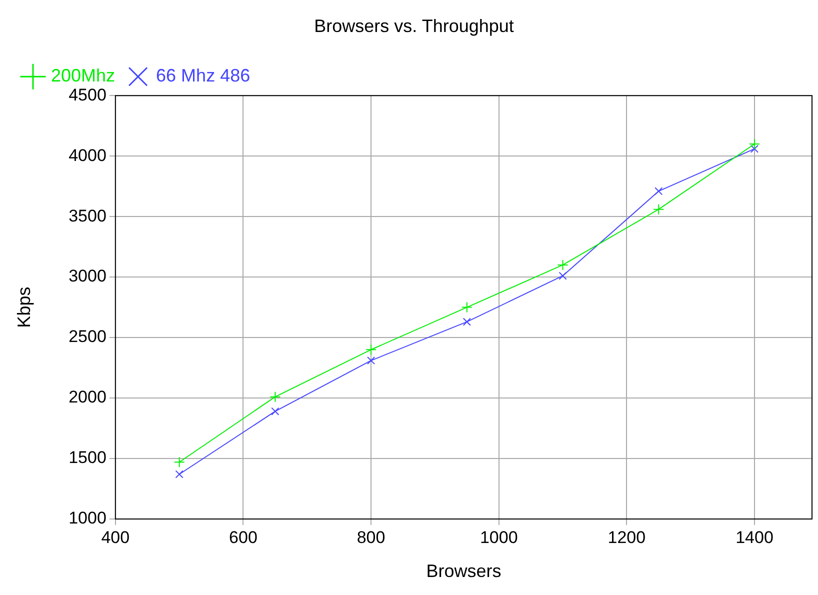 The width and height of the screenshot is (818, 595). I want to click on x-tick-label: 800, so click(371, 537).